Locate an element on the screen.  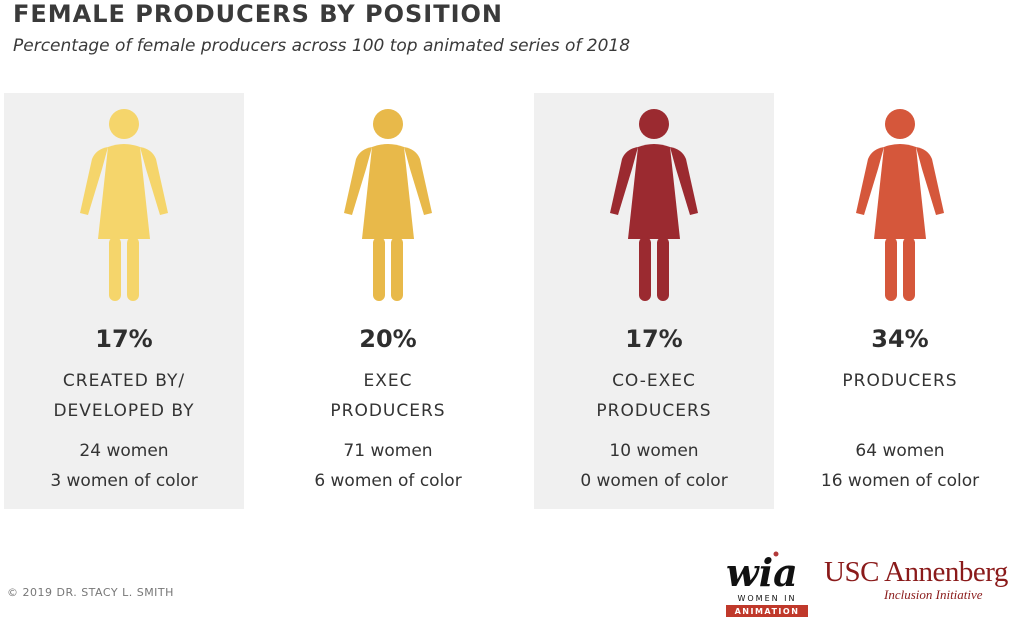
position-label-line: CREATED BY/ is located at coordinates (124, 381).